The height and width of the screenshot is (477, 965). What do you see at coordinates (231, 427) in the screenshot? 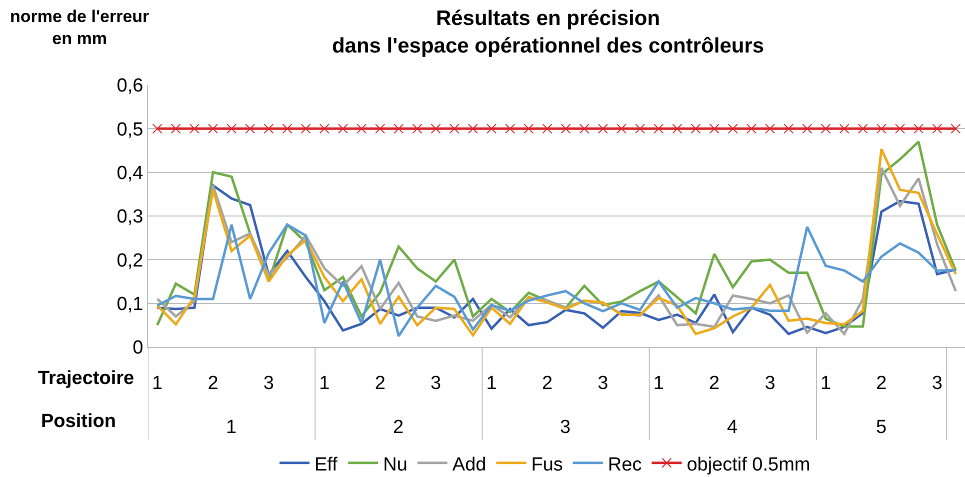
I see `text: 1` at bounding box center [231, 427].